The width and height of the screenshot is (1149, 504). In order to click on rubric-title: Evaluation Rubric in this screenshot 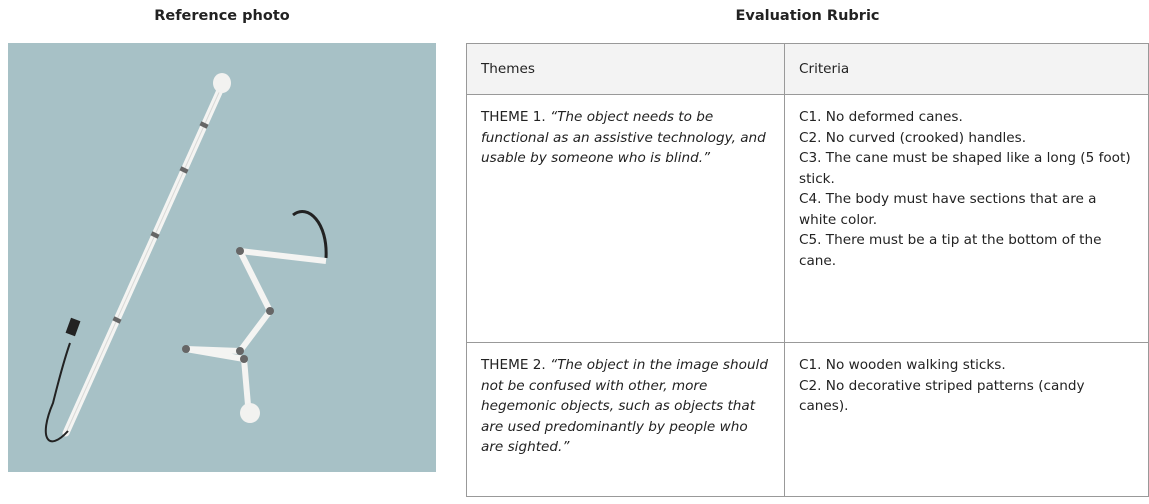, I will do `click(807, 16)`.